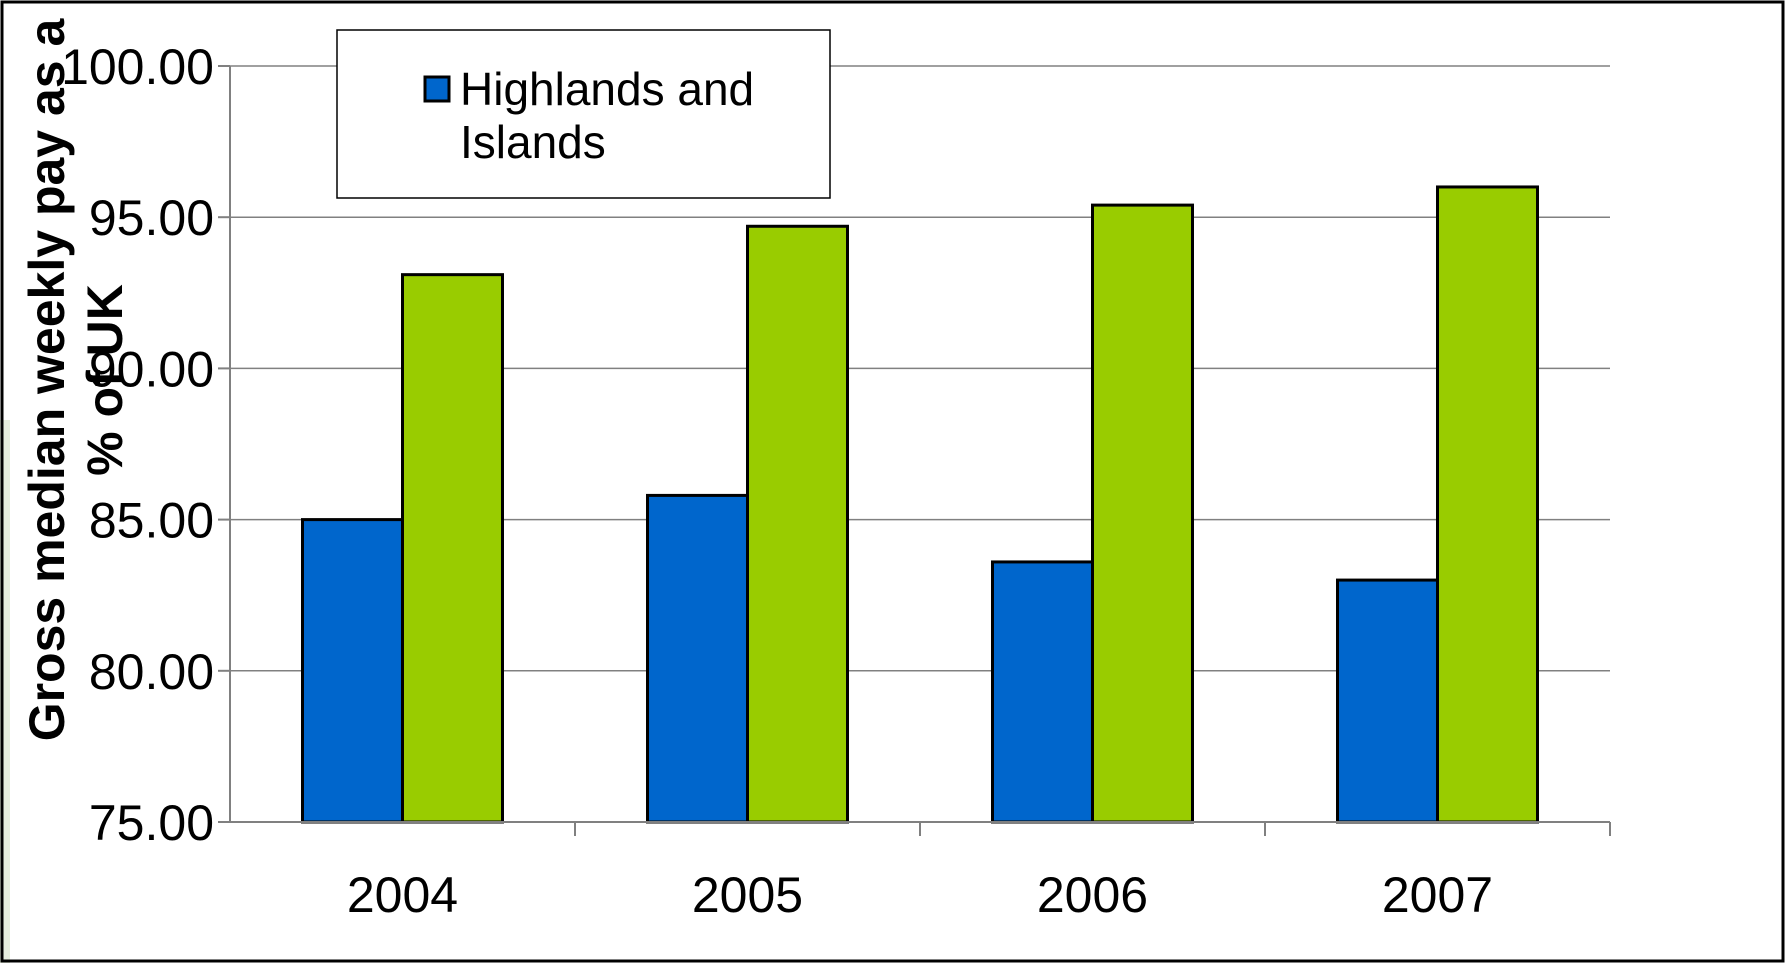 The height and width of the screenshot is (968, 1785). I want to click on bar-series-2-2005, so click(797, 524).